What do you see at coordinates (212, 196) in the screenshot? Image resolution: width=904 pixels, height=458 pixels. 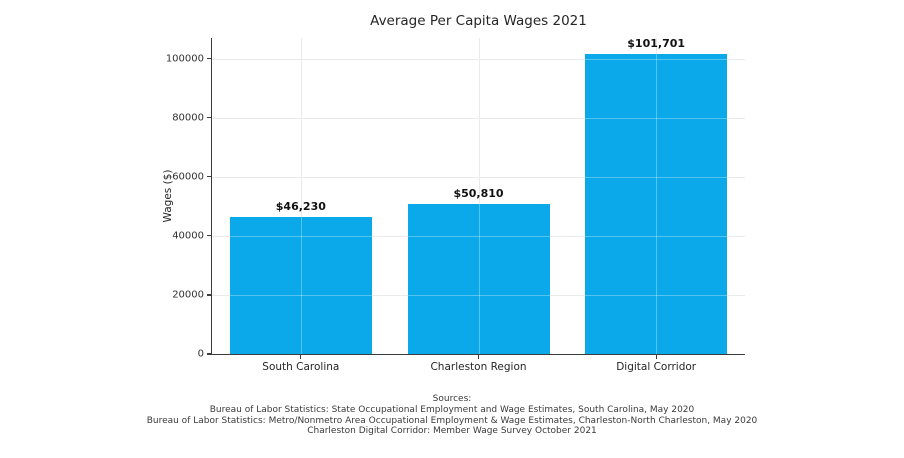 I see `y-axis-spine` at bounding box center [212, 196].